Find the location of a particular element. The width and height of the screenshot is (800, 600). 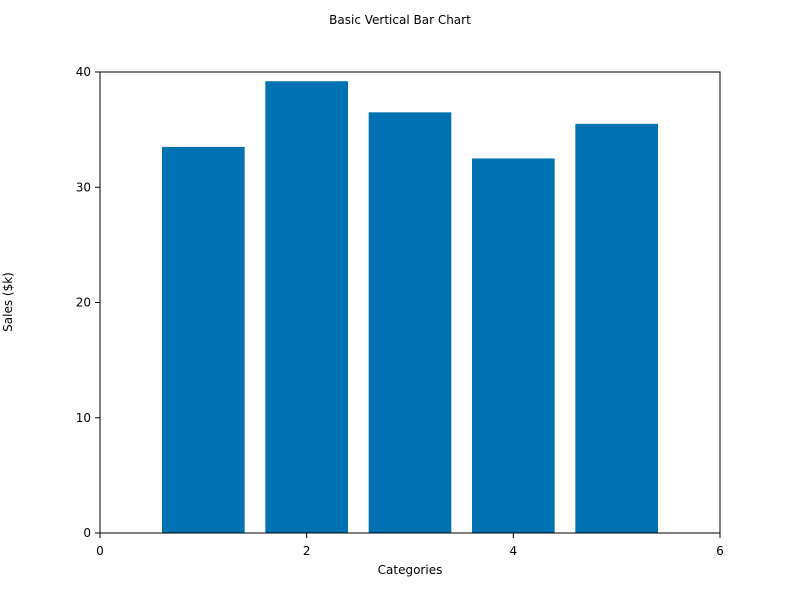

x-tick-label: 4 is located at coordinates (514, 551).